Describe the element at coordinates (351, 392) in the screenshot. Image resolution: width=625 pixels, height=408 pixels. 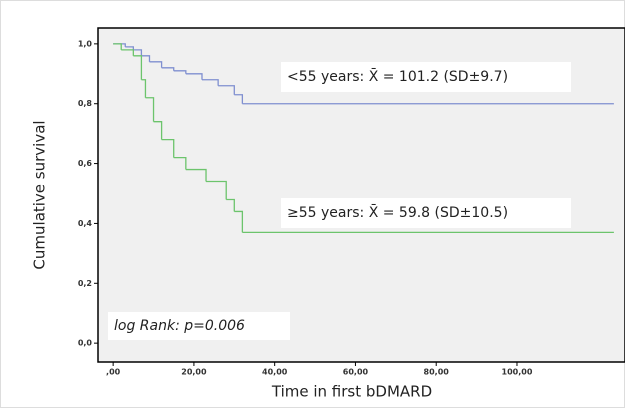
I see `x-axis-label: Time in first bDMARD` at that location.